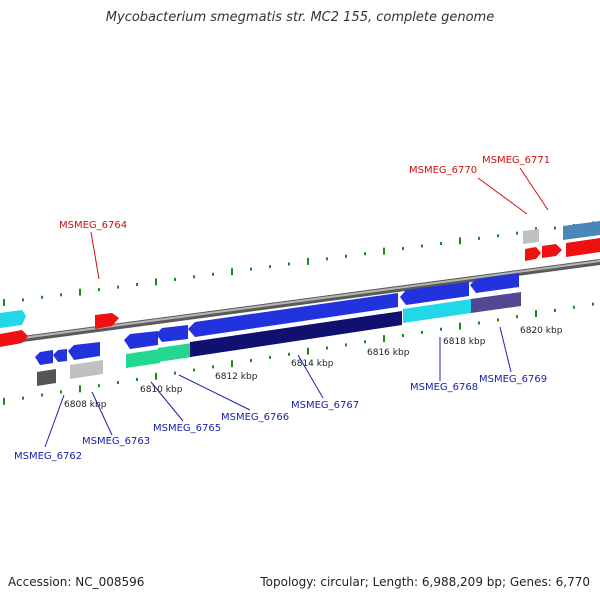 The width and height of the screenshot is (600, 600). I want to click on gene-label-6762: MSMEG_6762, so click(48, 456).